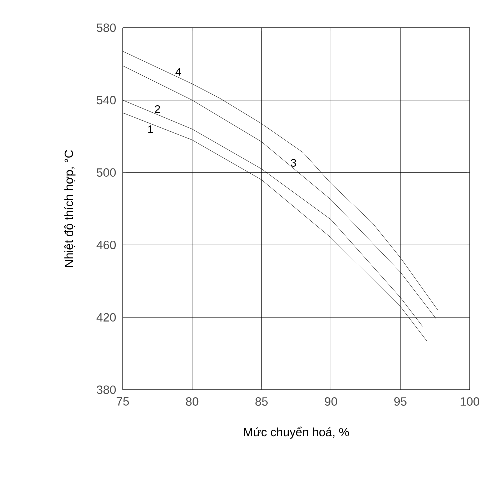 The height and width of the screenshot is (479, 493). What do you see at coordinates (293, 163) in the screenshot?
I see `series-label: 3` at bounding box center [293, 163].